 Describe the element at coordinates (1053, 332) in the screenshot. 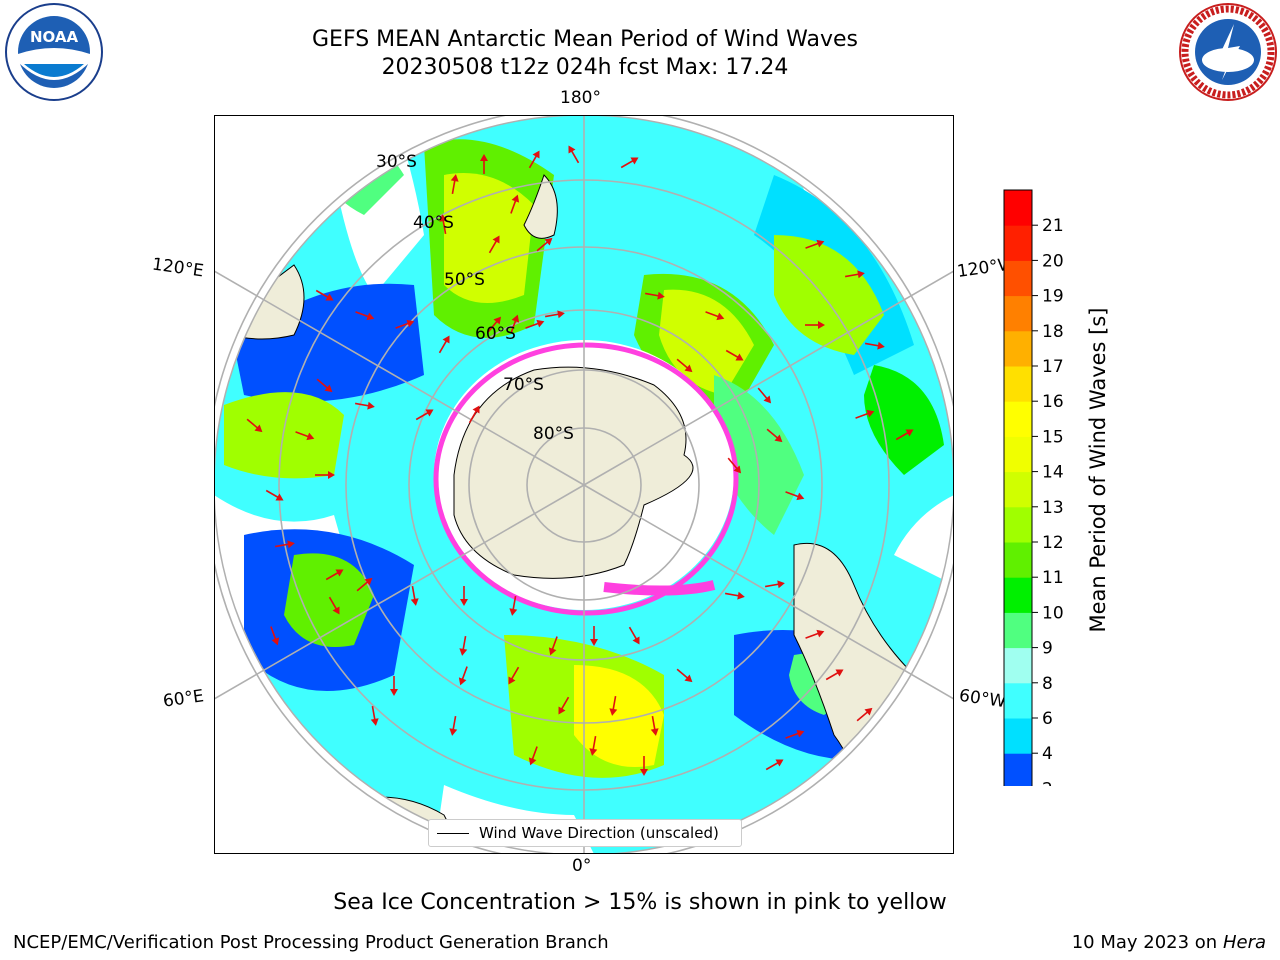

I see `colorbar-tick-label: 18` at that location.